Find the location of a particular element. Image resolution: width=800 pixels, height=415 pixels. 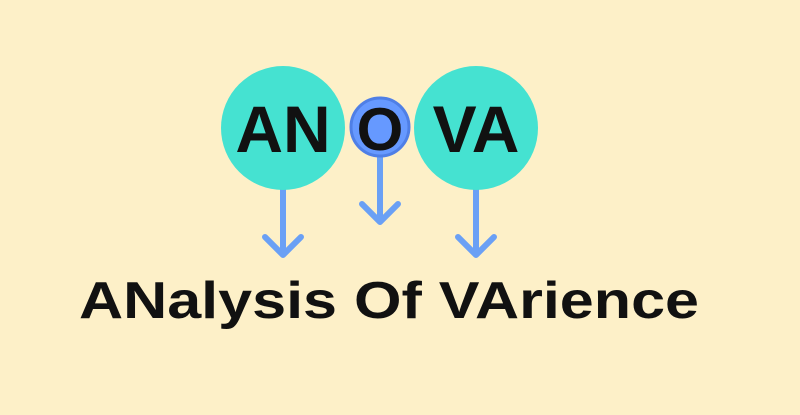

arrow-o is located at coordinates (380, 183).